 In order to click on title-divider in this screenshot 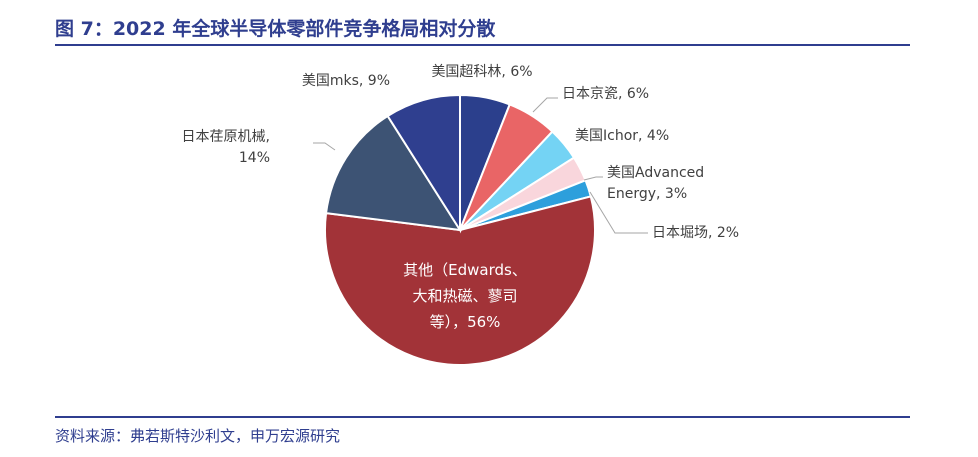, I will do `click(482, 45)`.